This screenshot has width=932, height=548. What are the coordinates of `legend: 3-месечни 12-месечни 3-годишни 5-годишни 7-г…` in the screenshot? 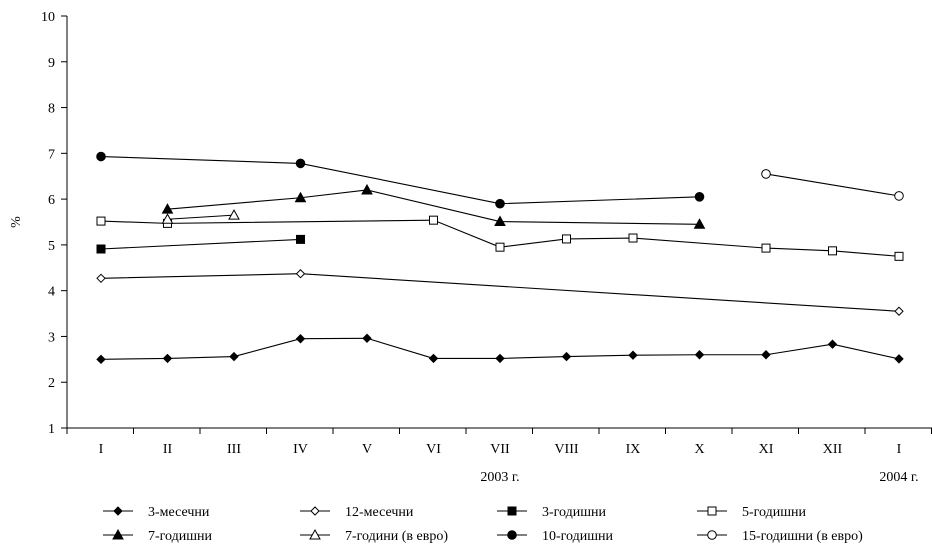 It's located at (483, 524).